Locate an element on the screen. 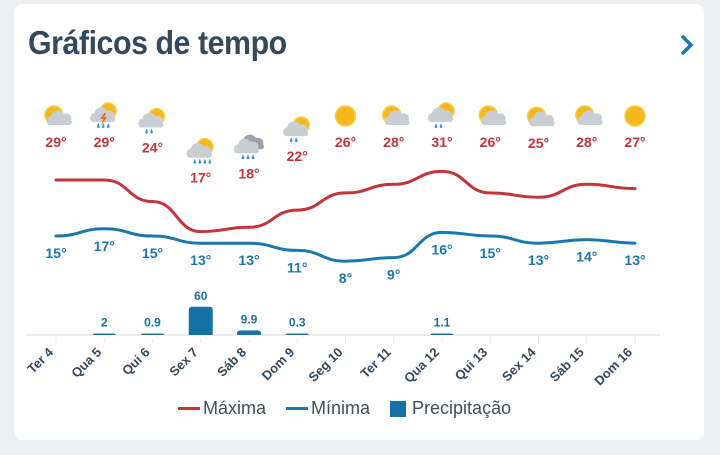 This screenshot has width=720, height=455. legend-precip: Precipitação is located at coordinates (450, 408).